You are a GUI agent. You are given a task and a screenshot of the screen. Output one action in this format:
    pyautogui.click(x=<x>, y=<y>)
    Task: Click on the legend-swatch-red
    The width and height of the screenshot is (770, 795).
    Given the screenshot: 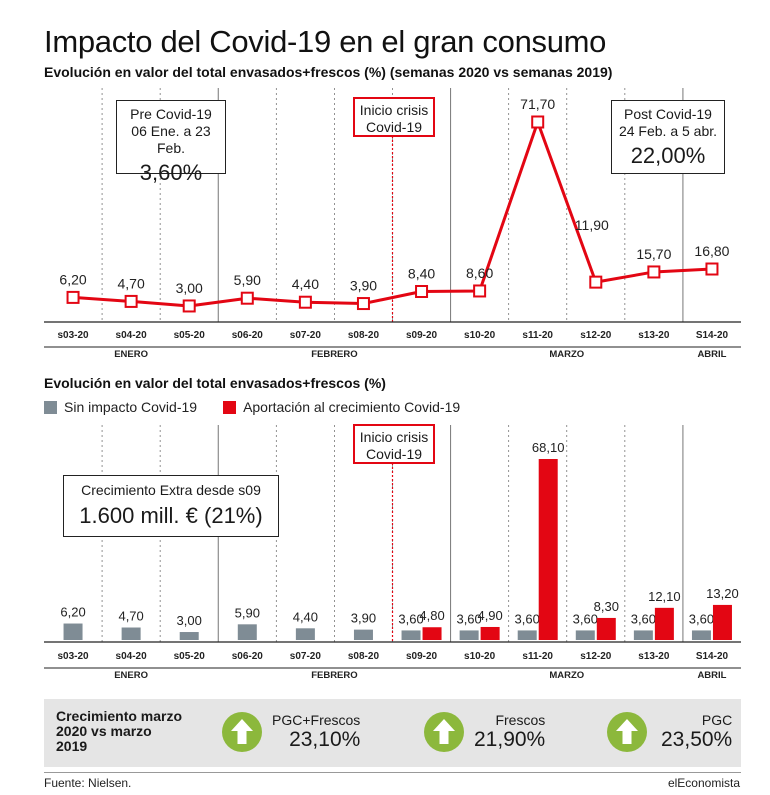 What is the action you would take?
    pyautogui.click(x=230, y=407)
    